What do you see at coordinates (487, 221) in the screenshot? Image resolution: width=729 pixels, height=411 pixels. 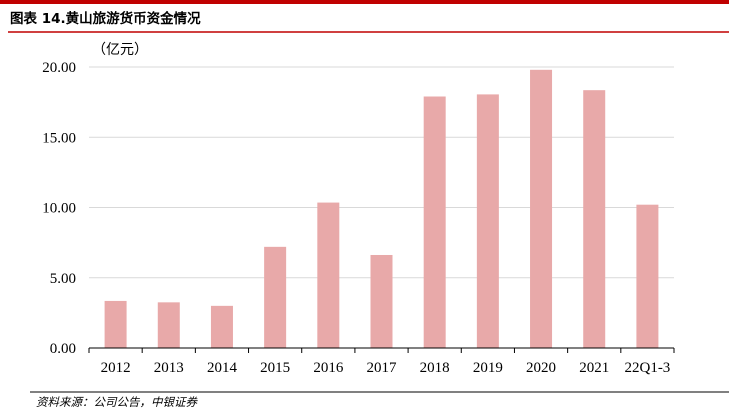 I see `bar-2019` at bounding box center [487, 221].